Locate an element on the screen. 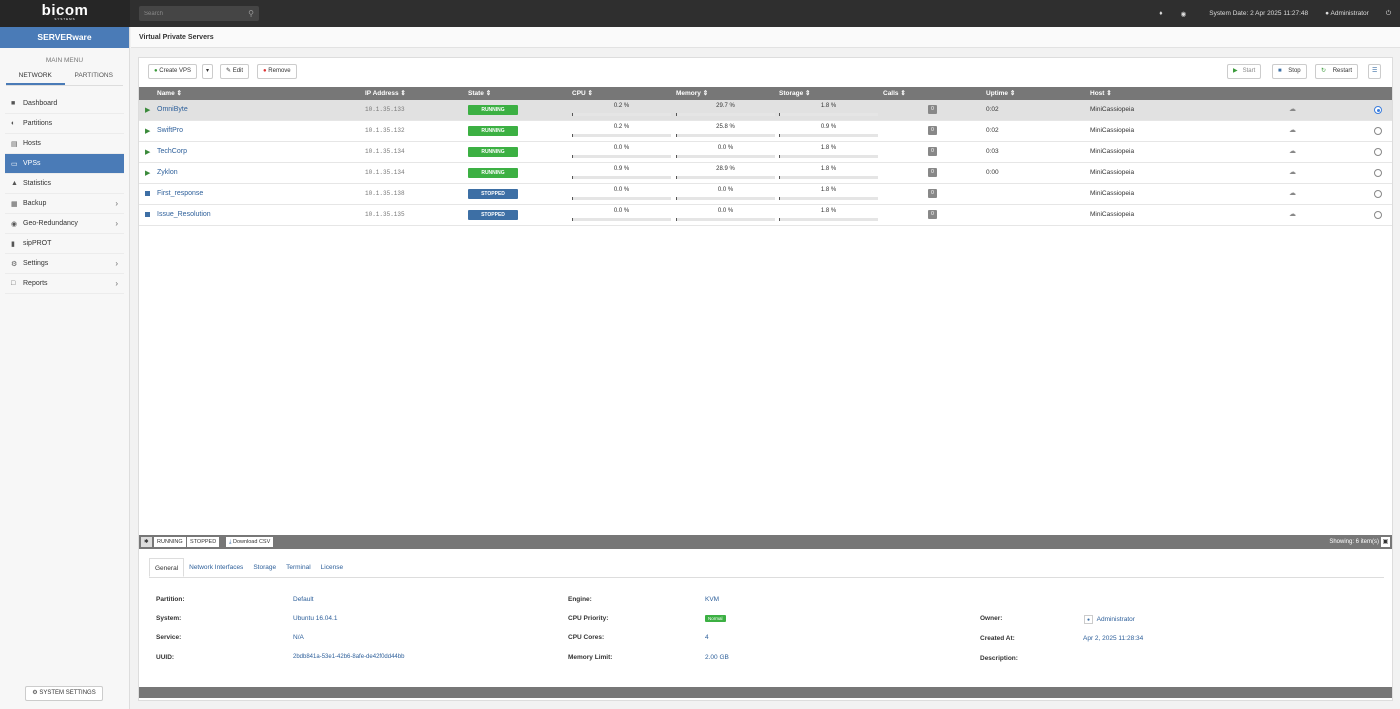 This screenshot has height=709, width=1400. edit-button: ✎ Edit is located at coordinates (235, 71).